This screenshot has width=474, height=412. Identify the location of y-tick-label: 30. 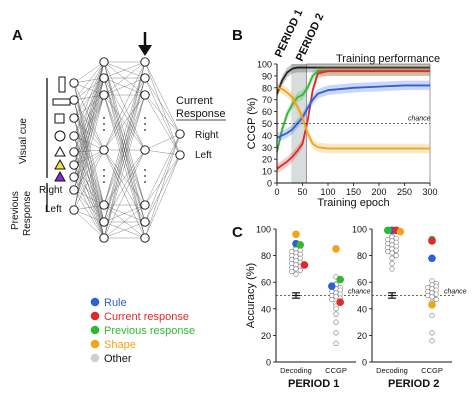
(267, 148).